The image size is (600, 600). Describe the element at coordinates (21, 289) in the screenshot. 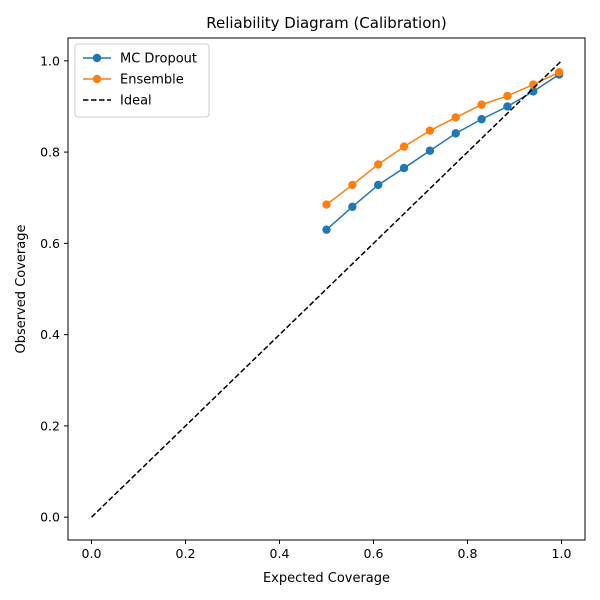

I see `y-axis-title: Observed Coverage` at that location.